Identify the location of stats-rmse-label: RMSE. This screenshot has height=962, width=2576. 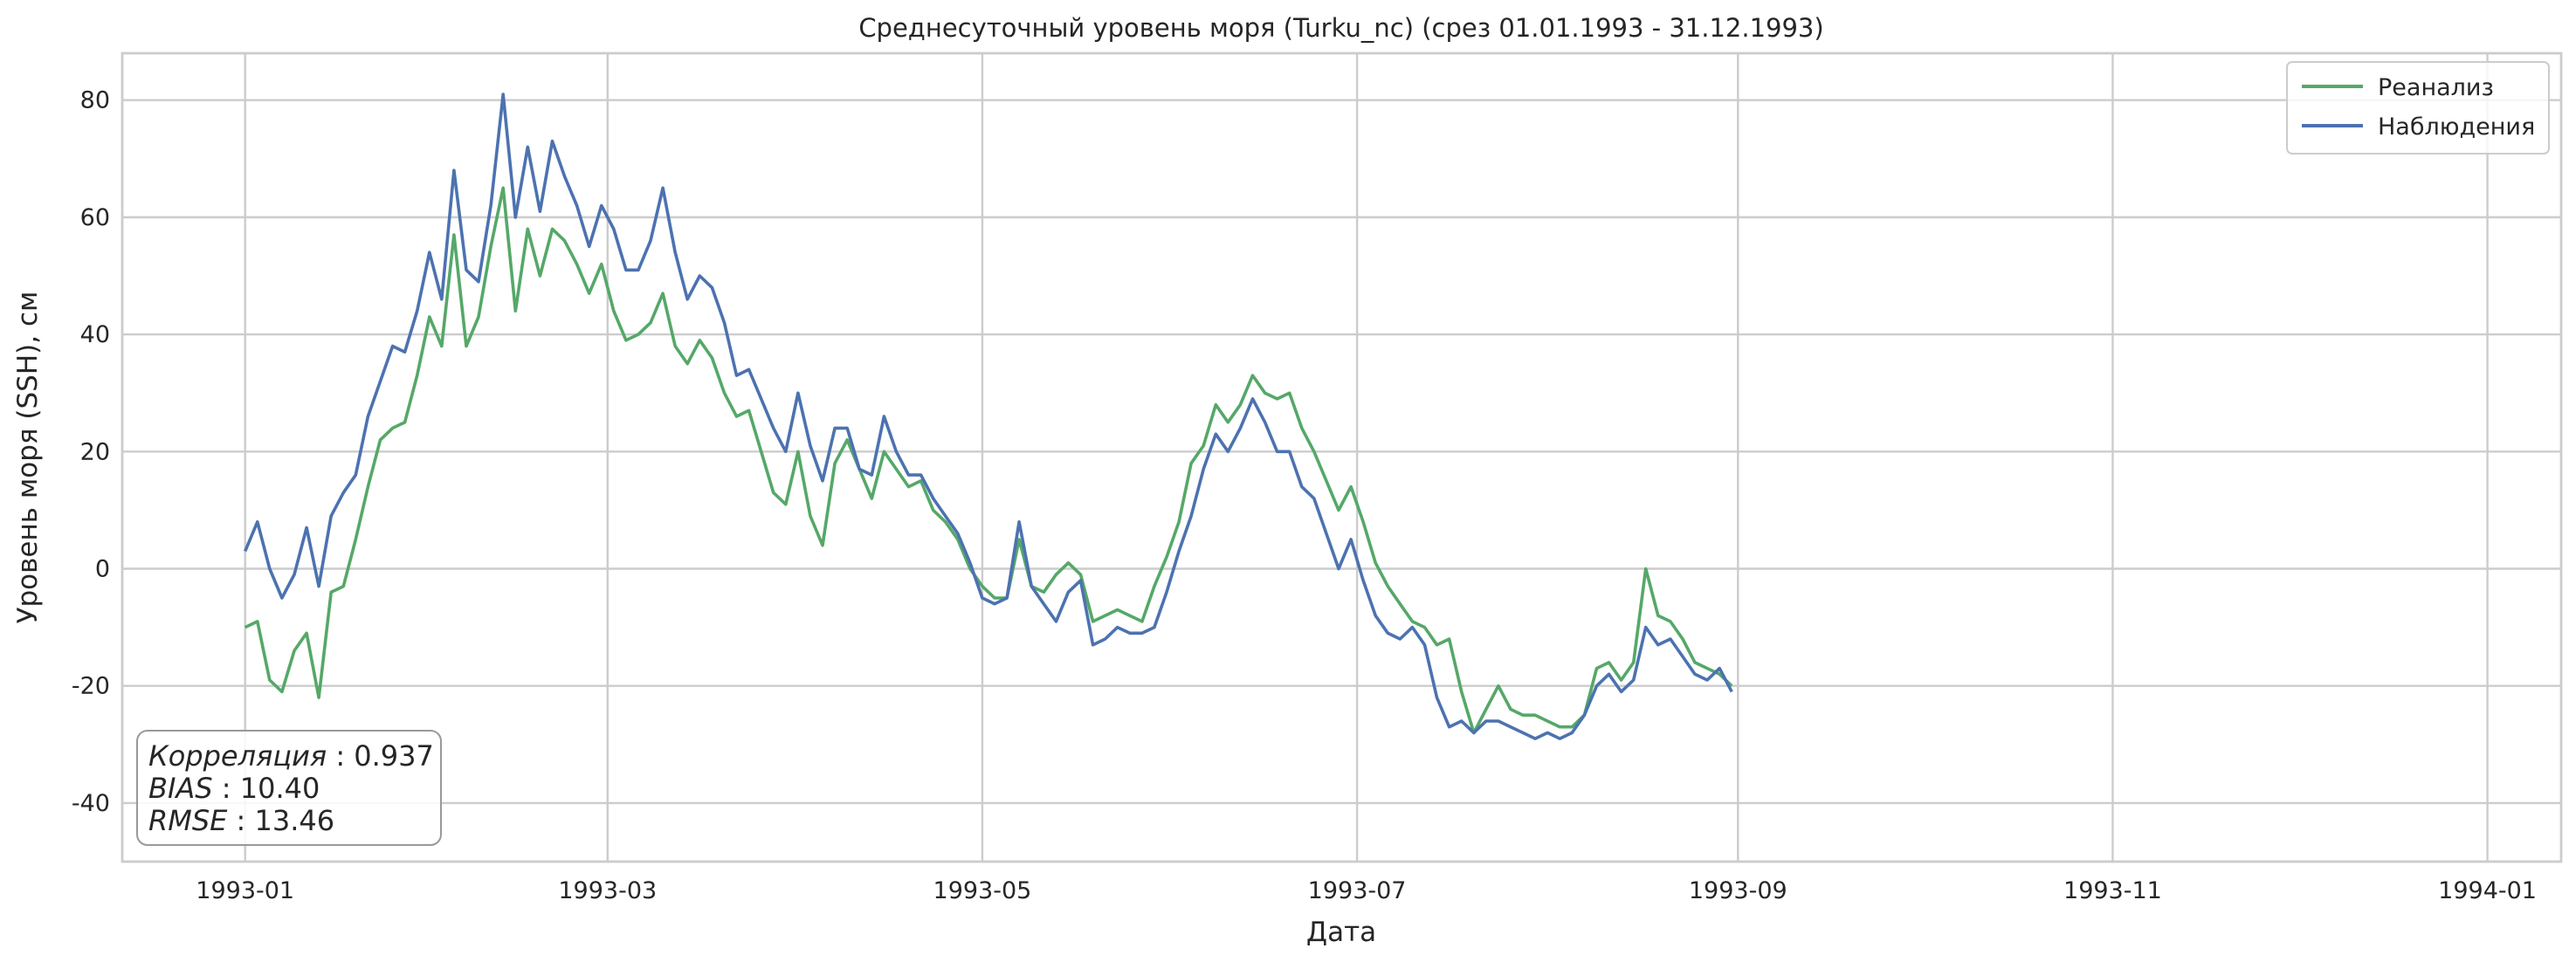
(188, 820).